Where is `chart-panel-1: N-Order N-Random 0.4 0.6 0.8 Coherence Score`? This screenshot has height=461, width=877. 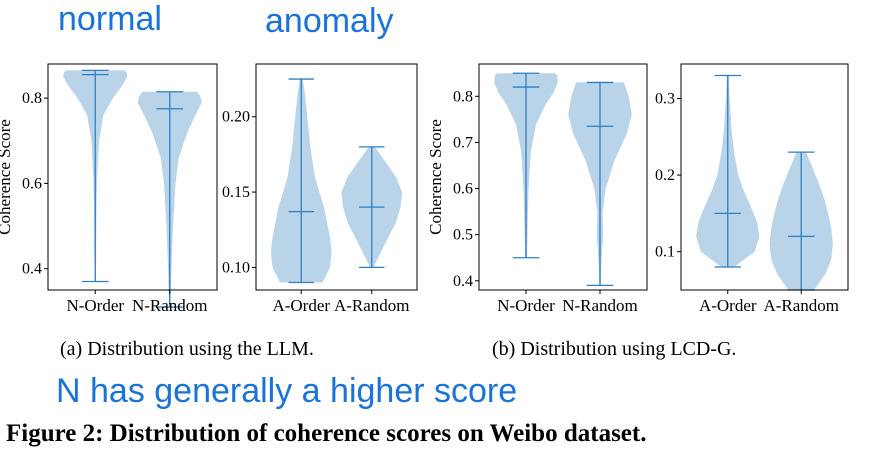
chart-panel-1: N-Order N-Random 0.4 0.6 0.8 Coherence Score is located at coordinates (109, 189).